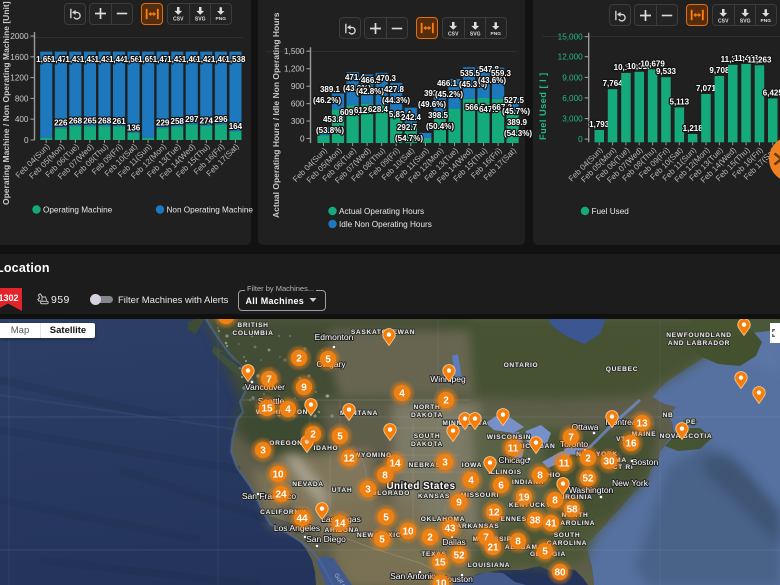  What do you see at coordinates (691, 422) in the screenshot?
I see `svg-text: PE` at bounding box center [691, 422].